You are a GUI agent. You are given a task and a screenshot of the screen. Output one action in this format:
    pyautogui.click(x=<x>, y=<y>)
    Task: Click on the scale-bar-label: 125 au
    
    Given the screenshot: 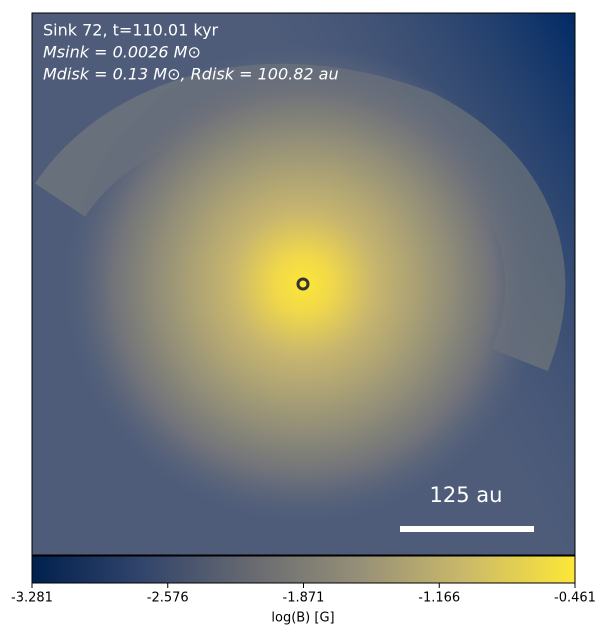 What is the action you would take?
    pyautogui.click(x=466, y=495)
    